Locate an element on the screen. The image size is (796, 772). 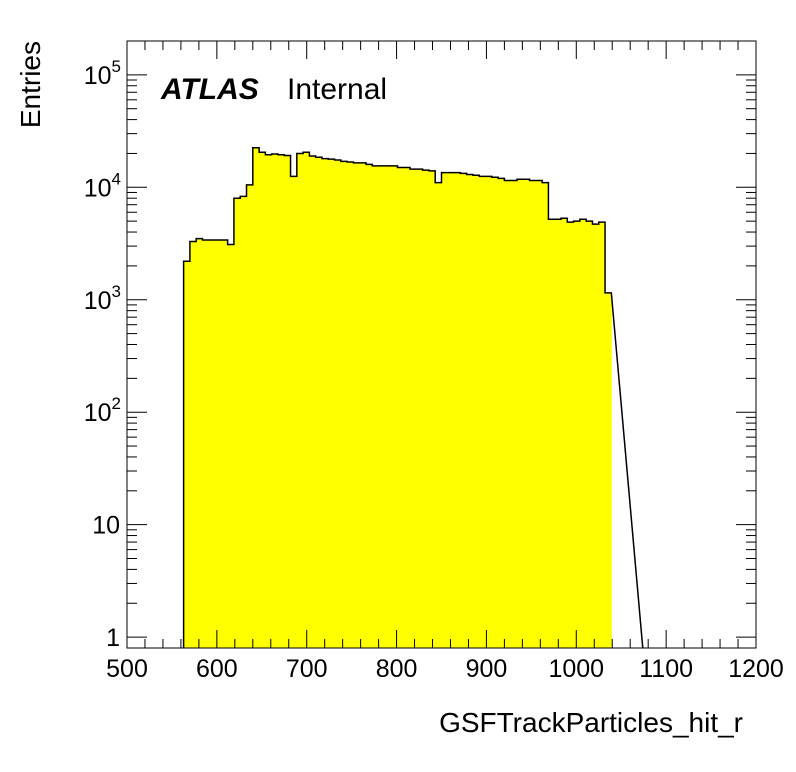
x-tick-labels: 500 600 700 800 900 1000 1100 1200 is located at coordinates (445, 669).